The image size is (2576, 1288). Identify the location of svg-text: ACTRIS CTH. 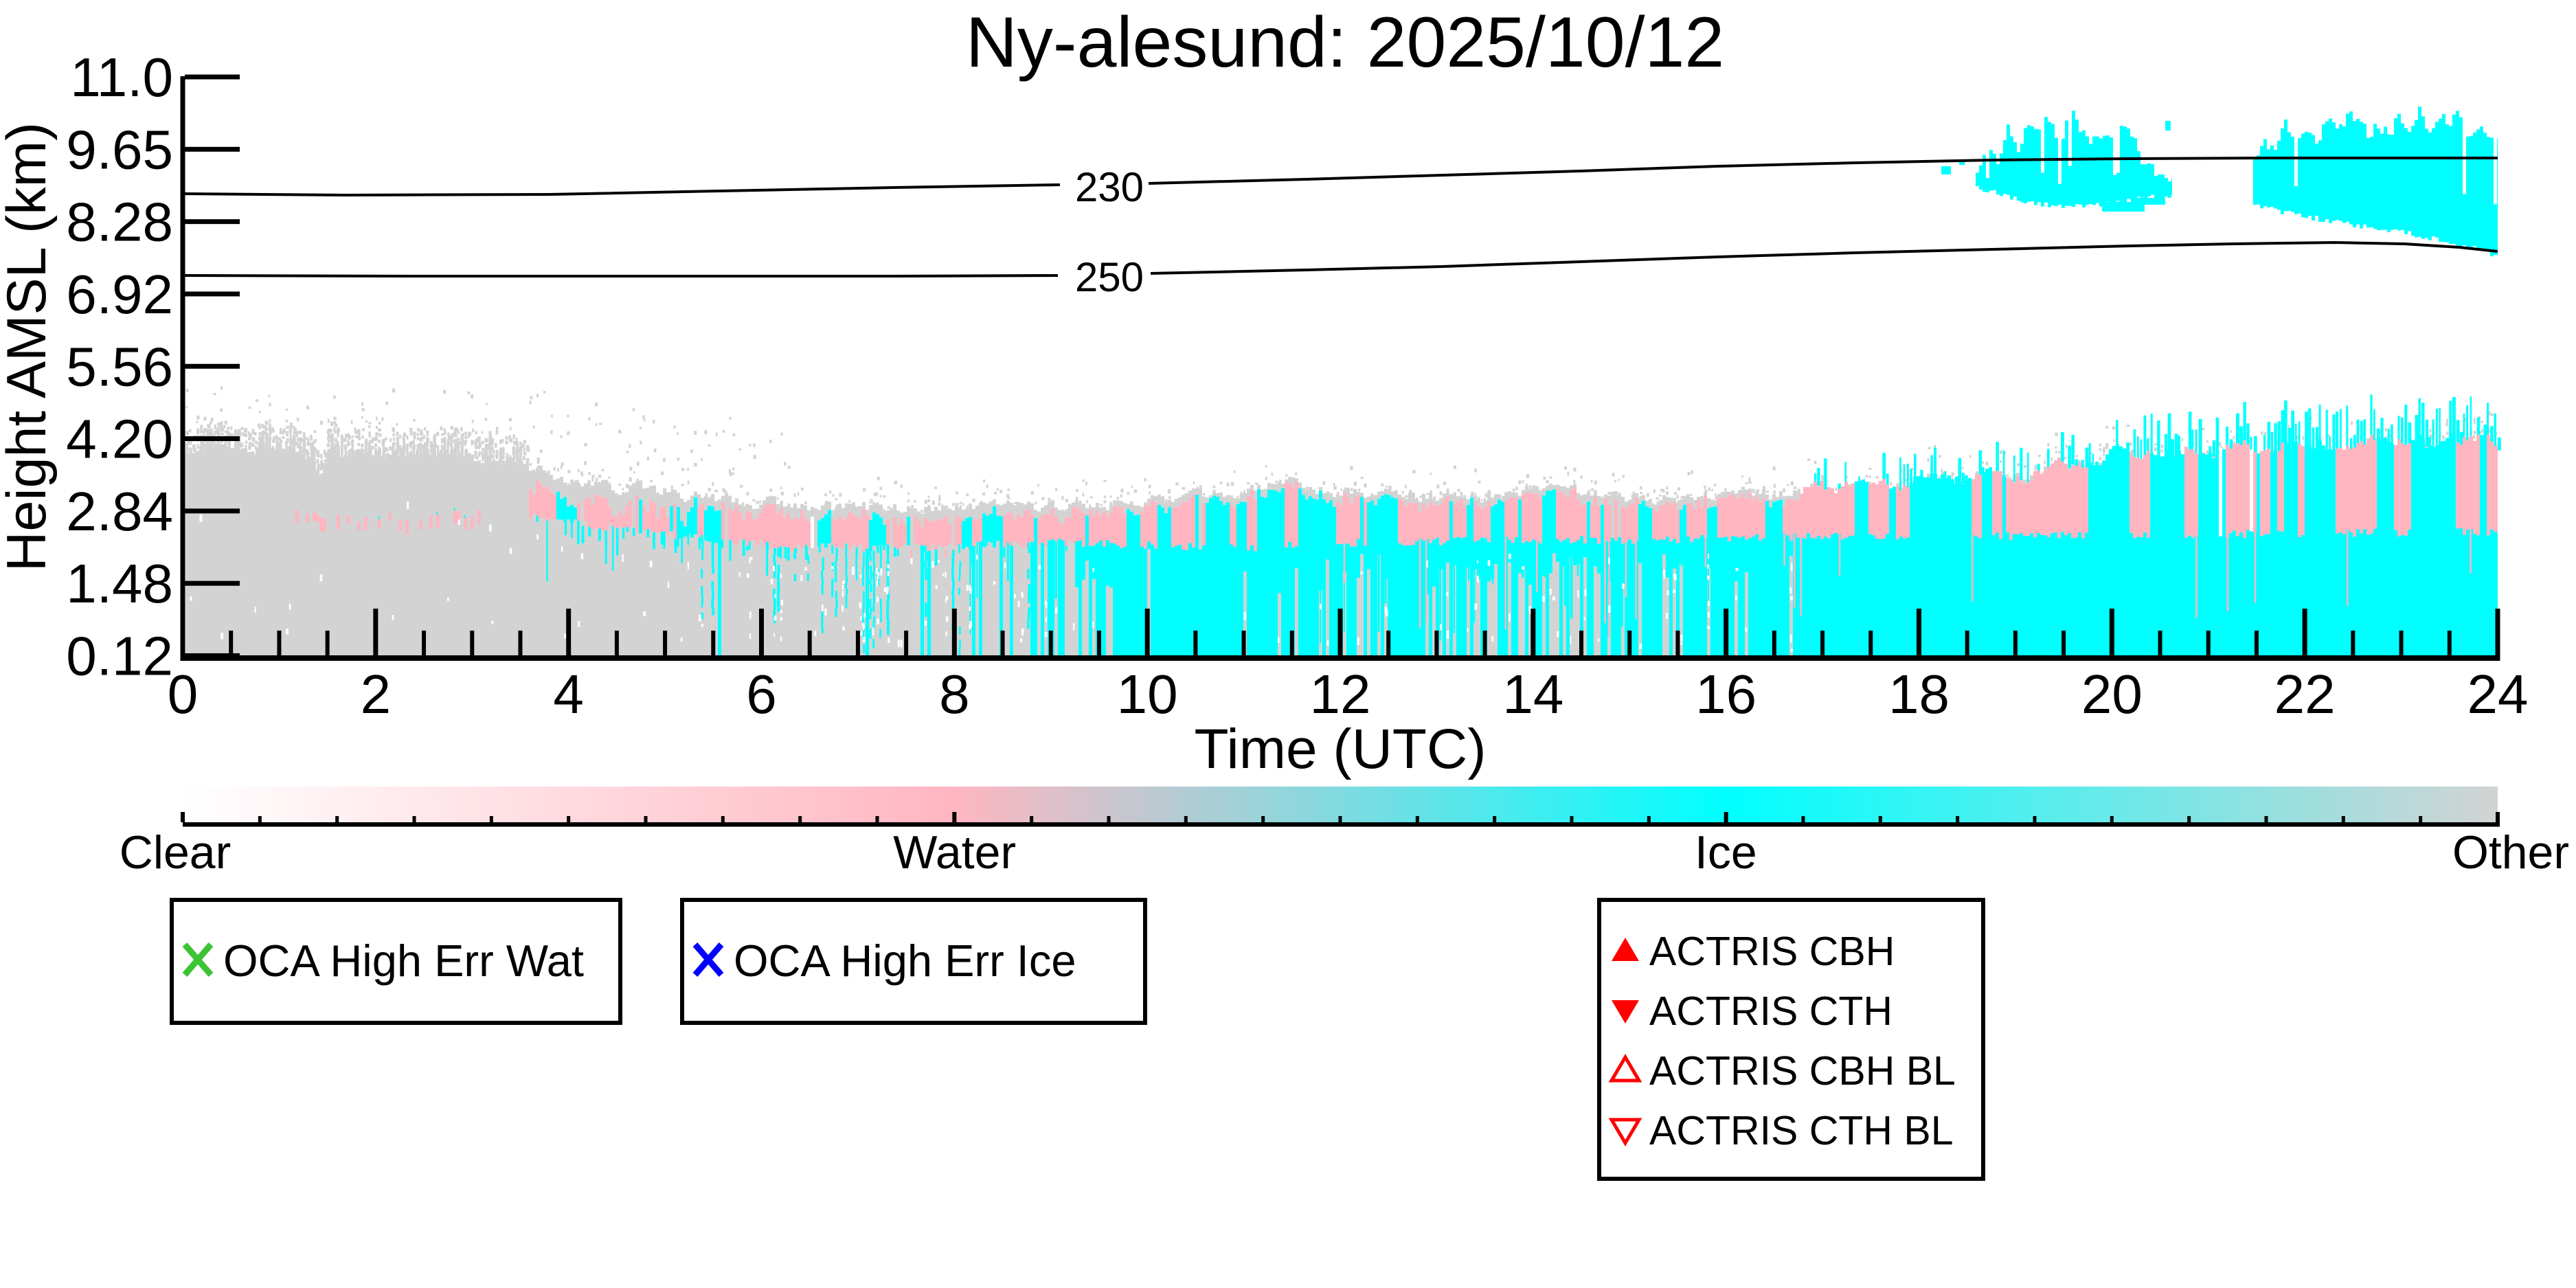
(1771, 1011).